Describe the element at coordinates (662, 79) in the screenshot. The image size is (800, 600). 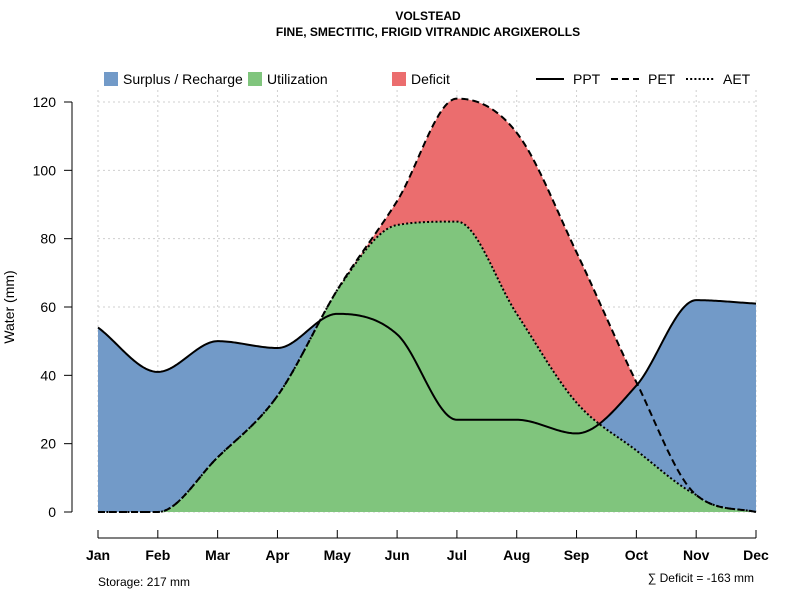
I see `legend-label: PET` at that location.